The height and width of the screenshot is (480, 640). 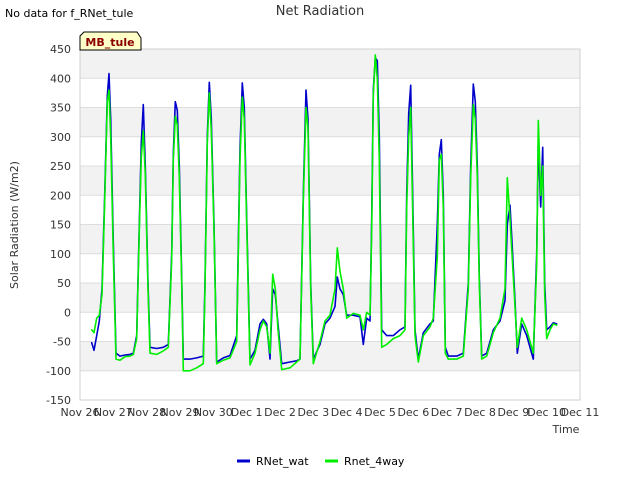 What do you see at coordinates (380, 412) in the screenshot?
I see `x-tick-label: Dec 5` at bounding box center [380, 412].